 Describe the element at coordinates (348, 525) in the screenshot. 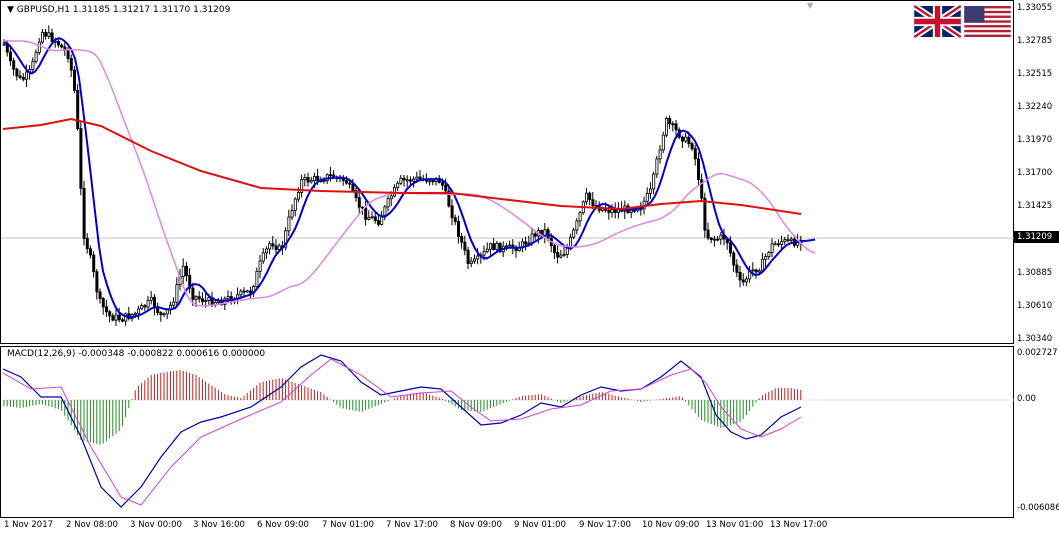

I see `time-axis-label: 7 Nov 01:00` at that location.